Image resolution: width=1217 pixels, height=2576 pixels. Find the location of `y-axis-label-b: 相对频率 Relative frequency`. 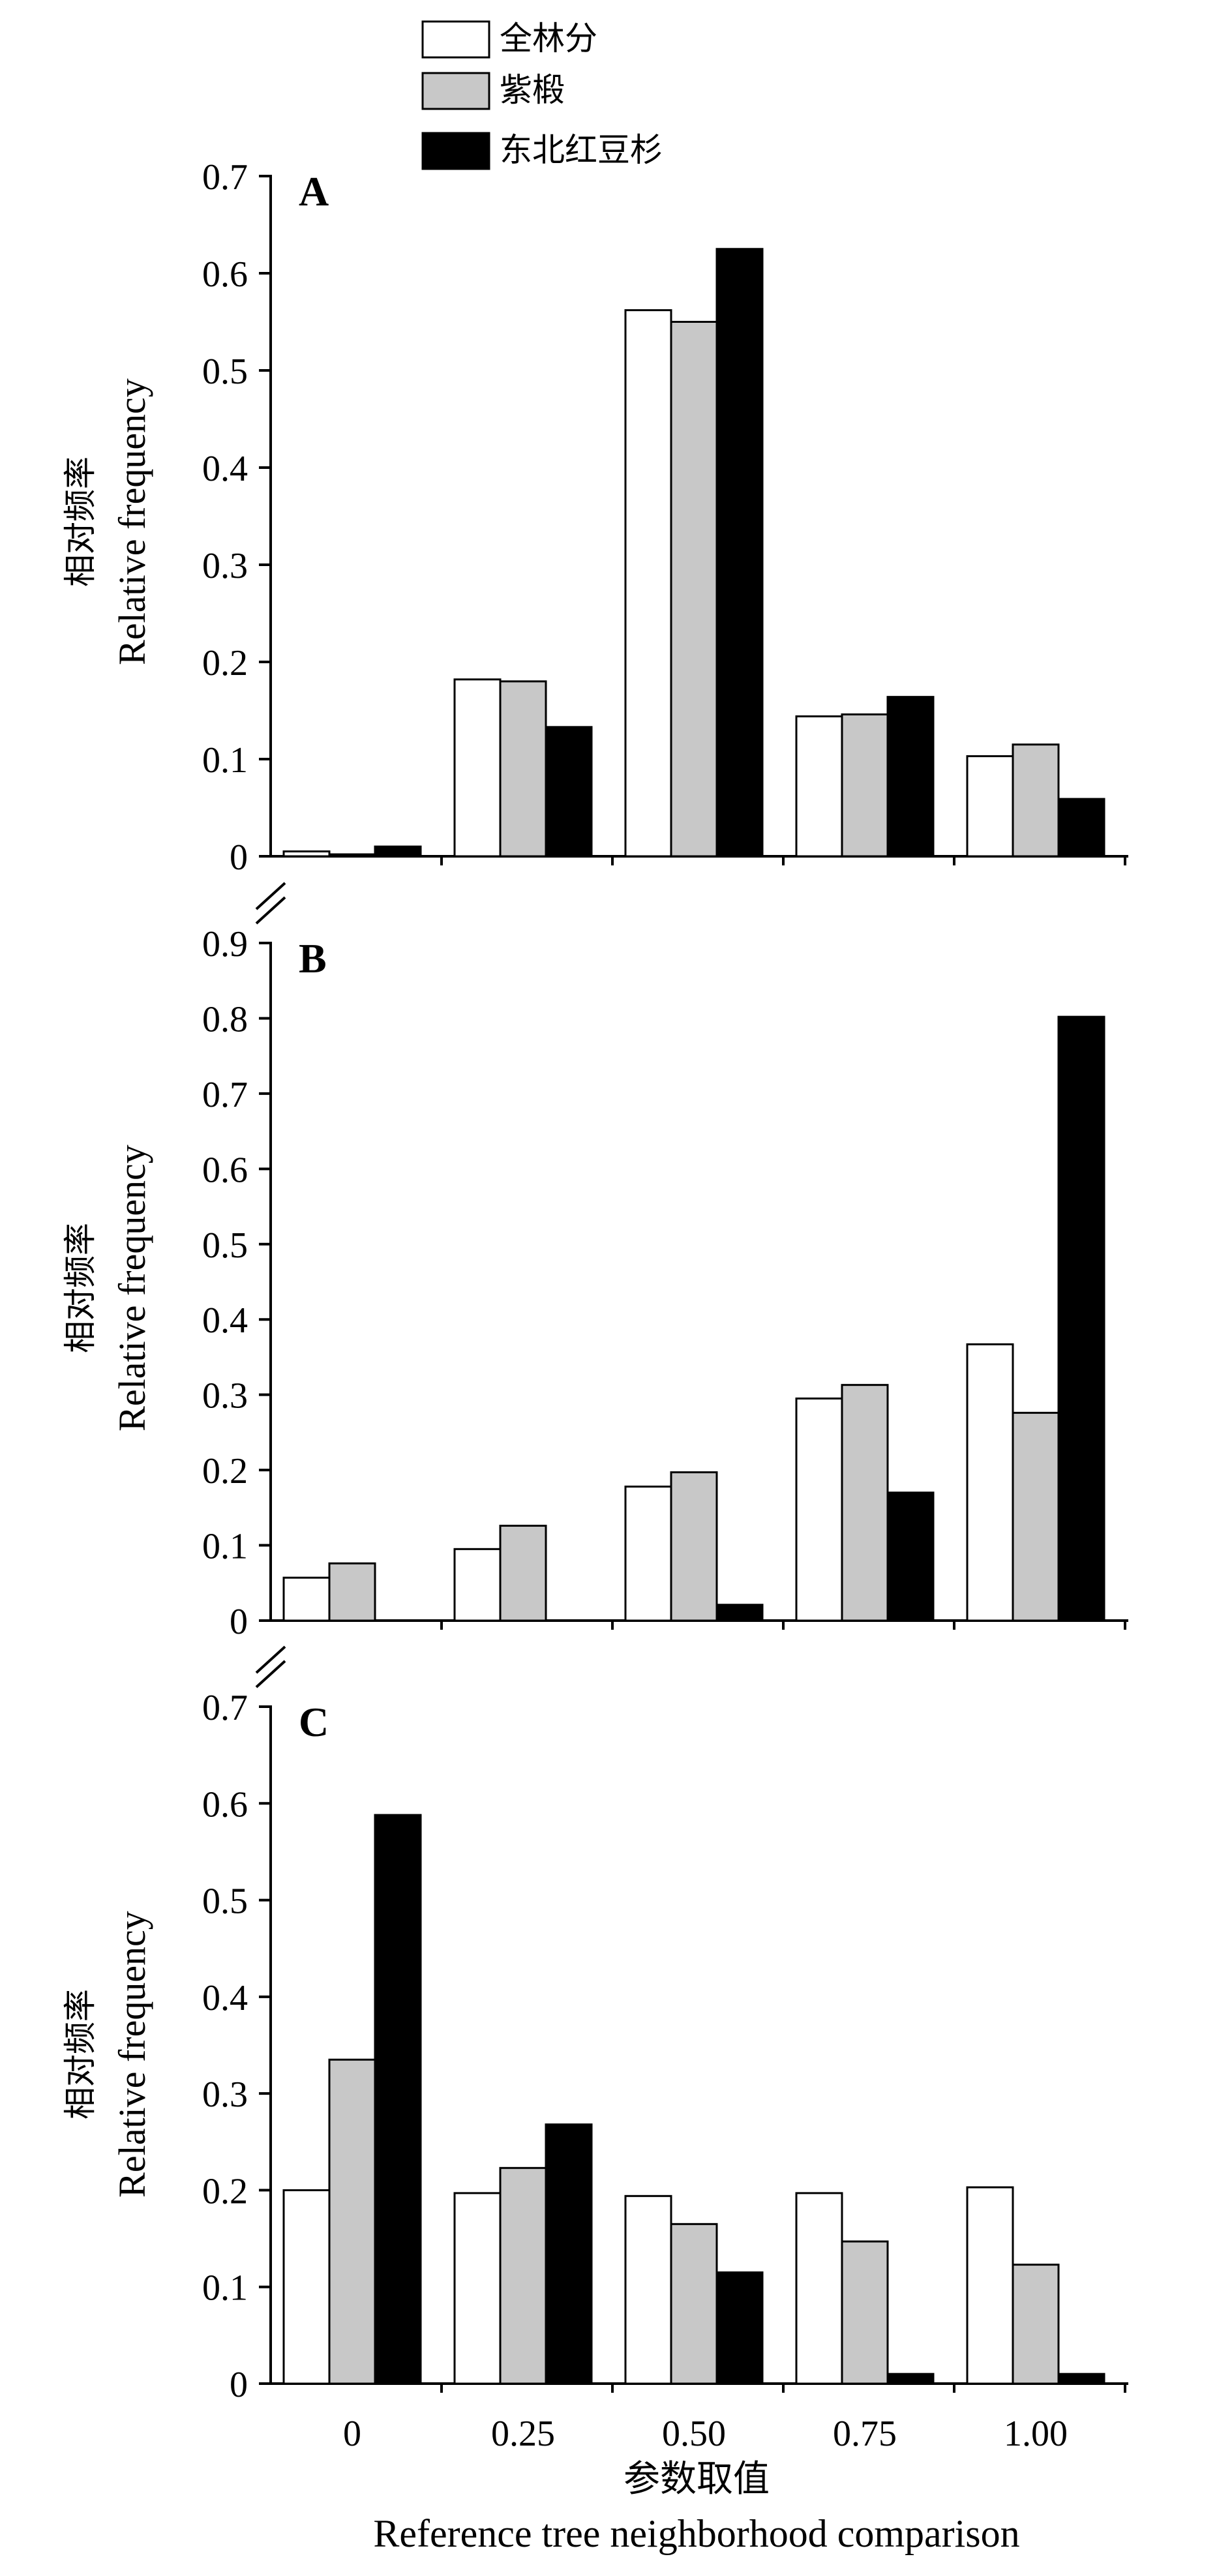

y-axis-label-b: 相对频率 Relative frequency is located at coordinates (107, 1288).